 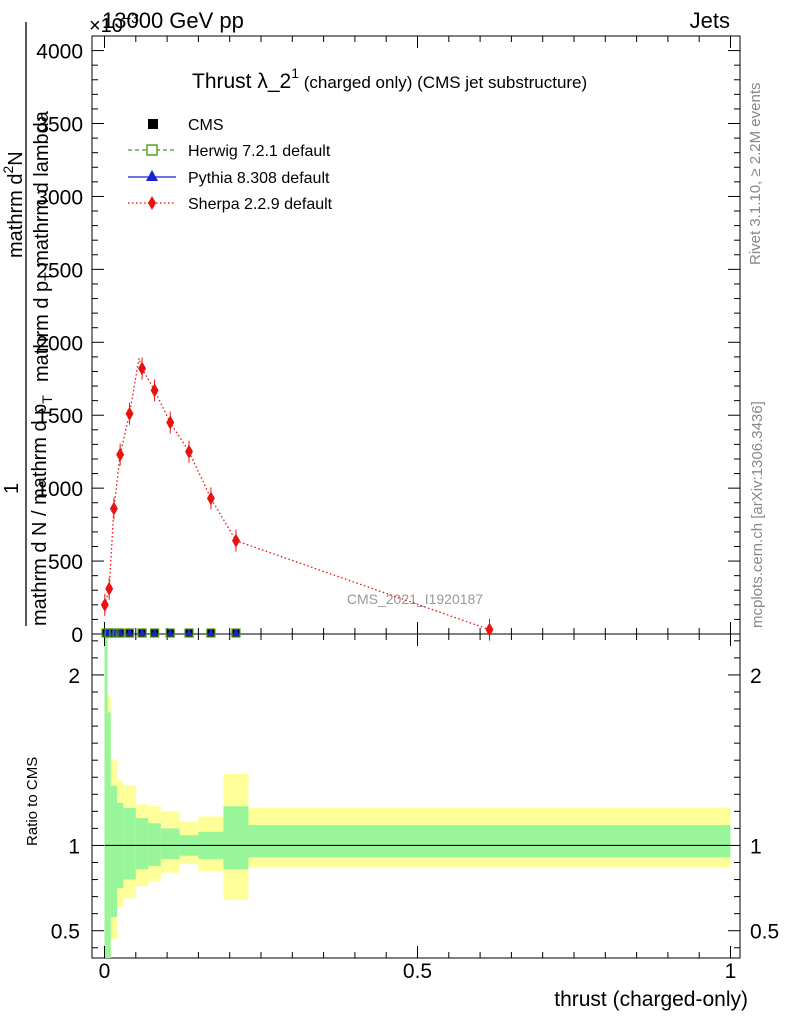 What do you see at coordinates (59, 343) in the screenshot?
I see `y-tick-label: 2000` at bounding box center [59, 343].